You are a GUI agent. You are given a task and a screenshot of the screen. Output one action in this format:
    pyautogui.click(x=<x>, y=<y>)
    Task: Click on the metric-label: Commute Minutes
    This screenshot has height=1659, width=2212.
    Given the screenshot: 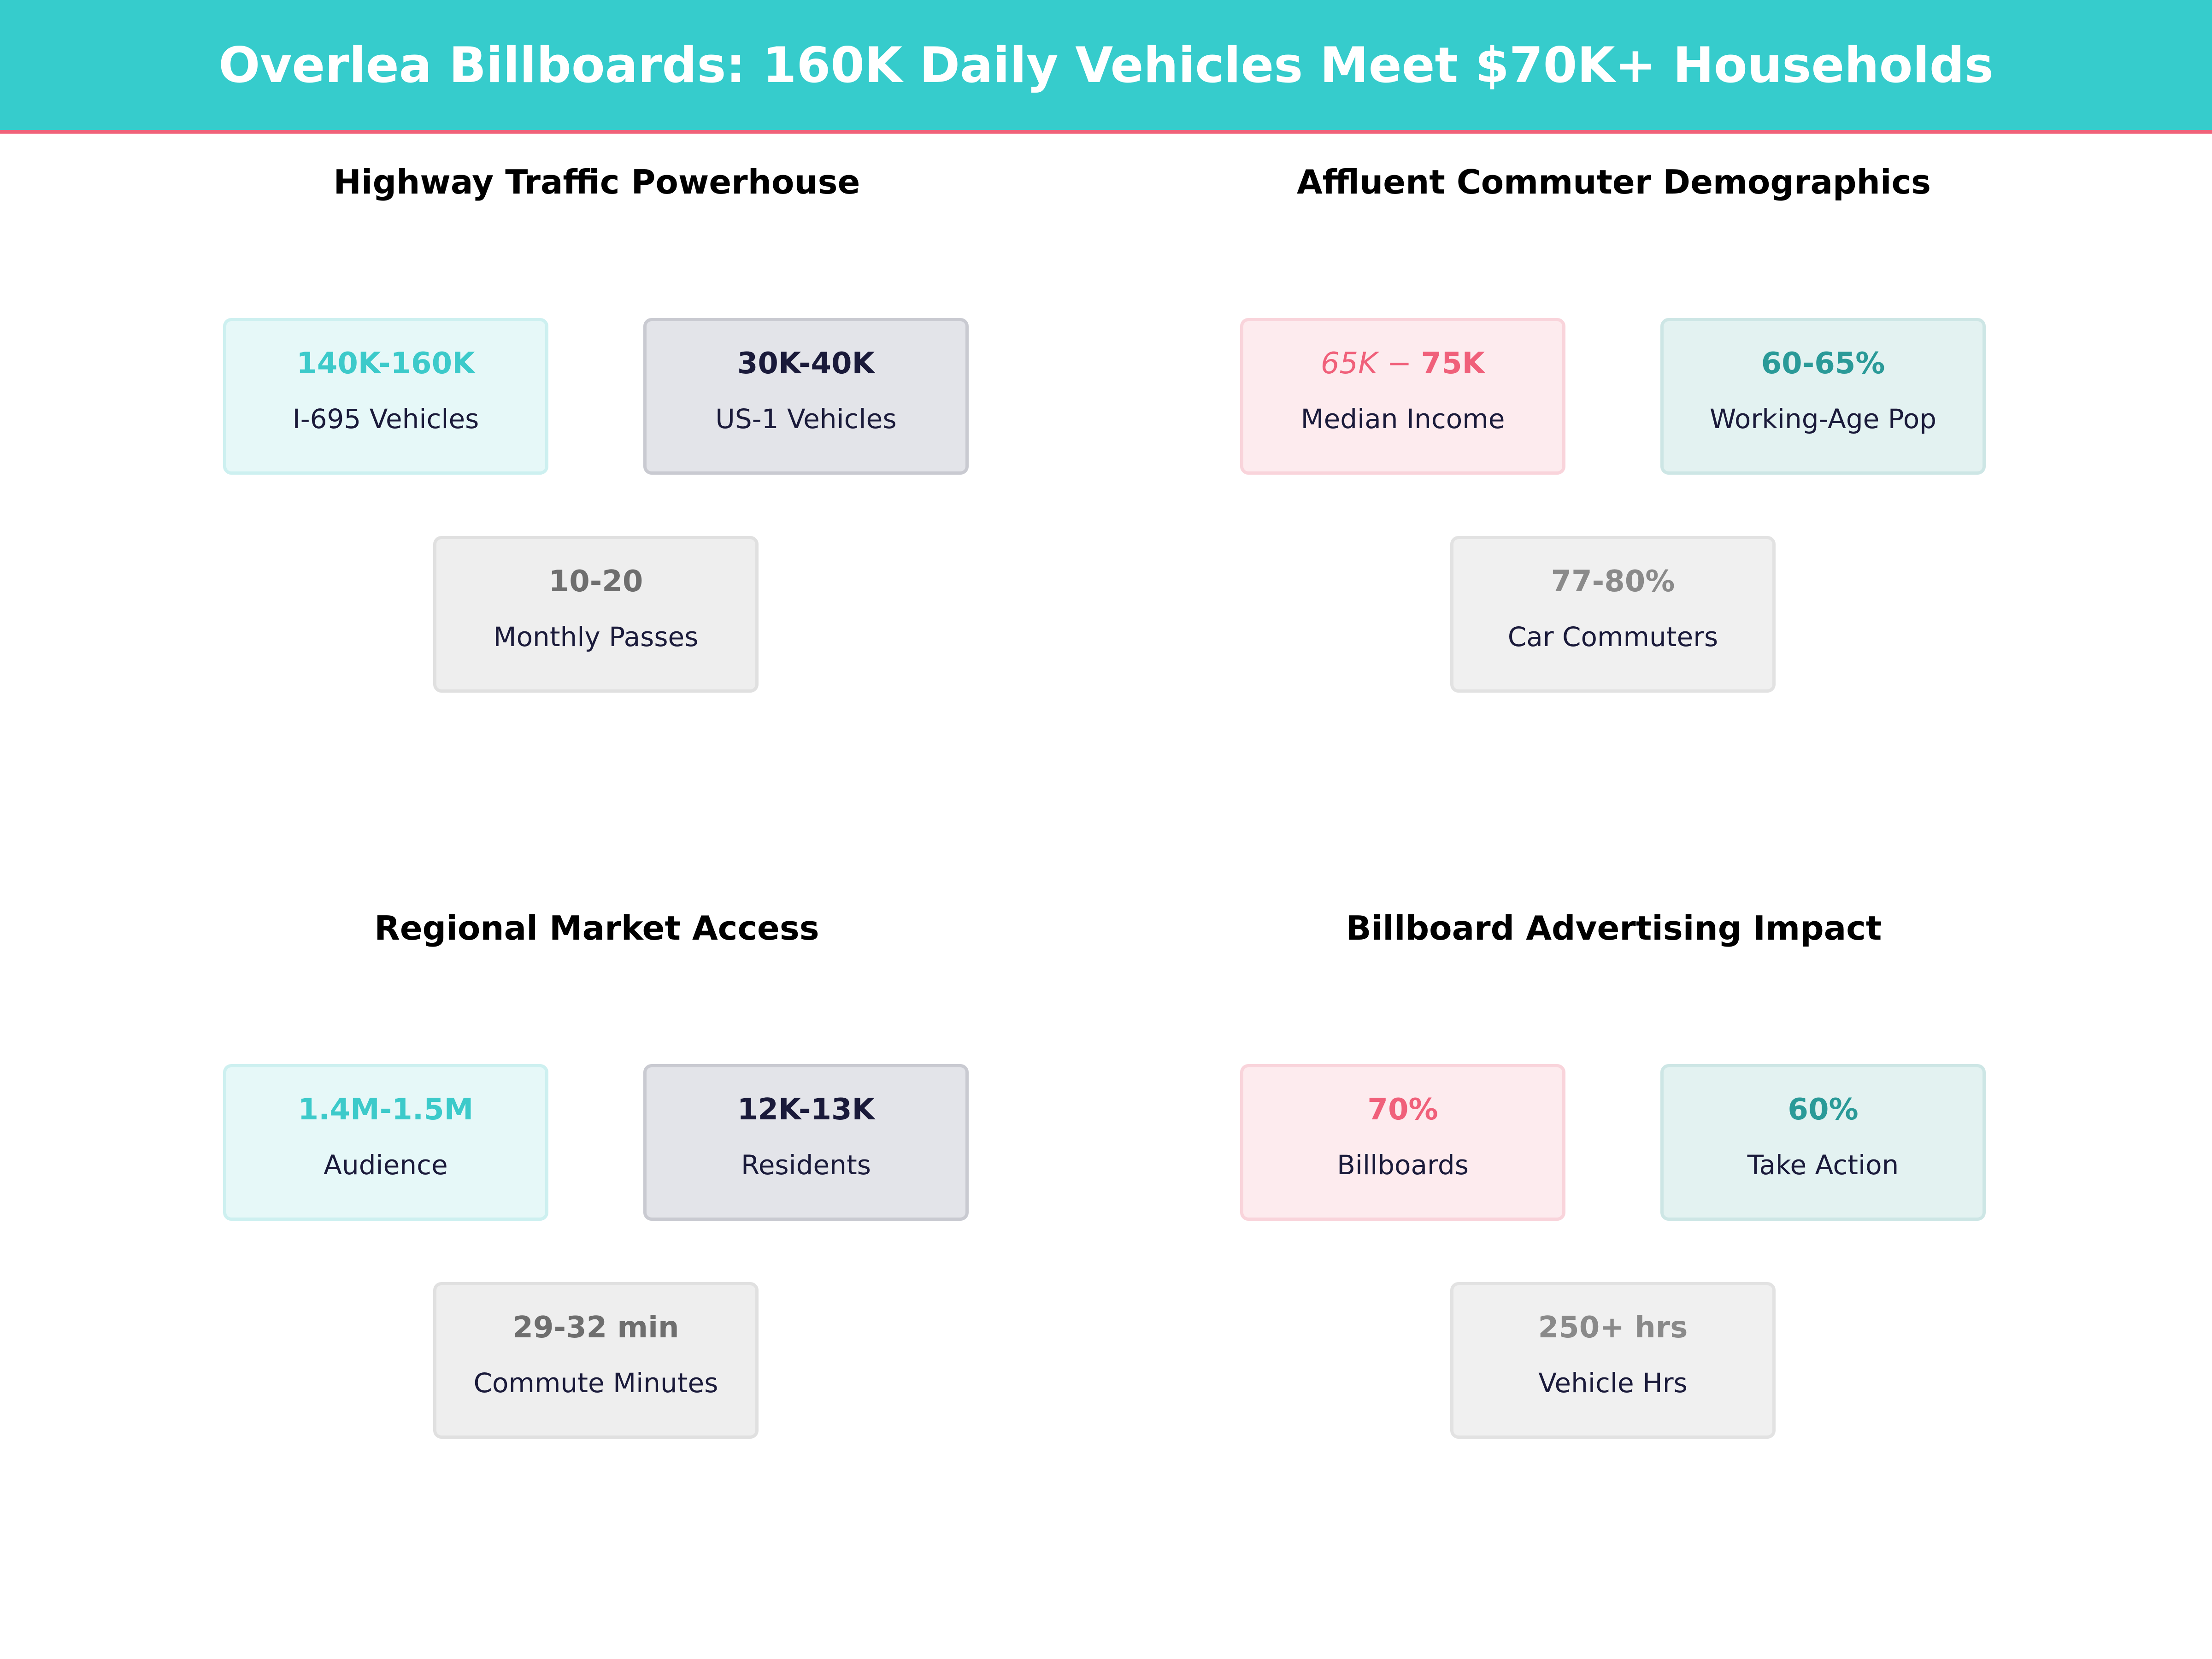 What is the action you would take?
    pyautogui.click(x=595, y=1383)
    